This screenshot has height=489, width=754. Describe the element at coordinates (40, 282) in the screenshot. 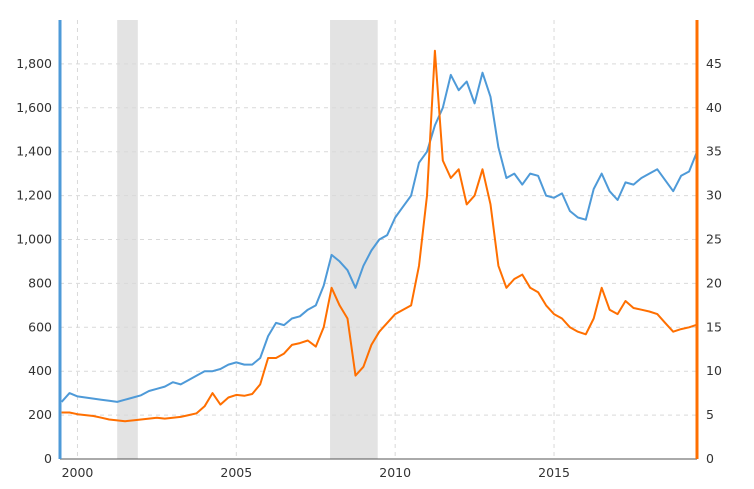

I see `left-y-tick-label: 800` at that location.